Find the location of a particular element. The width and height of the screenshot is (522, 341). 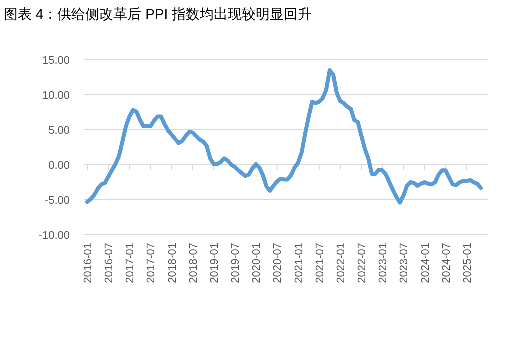

x-tick-label: 2021-01 is located at coordinates (299, 263).